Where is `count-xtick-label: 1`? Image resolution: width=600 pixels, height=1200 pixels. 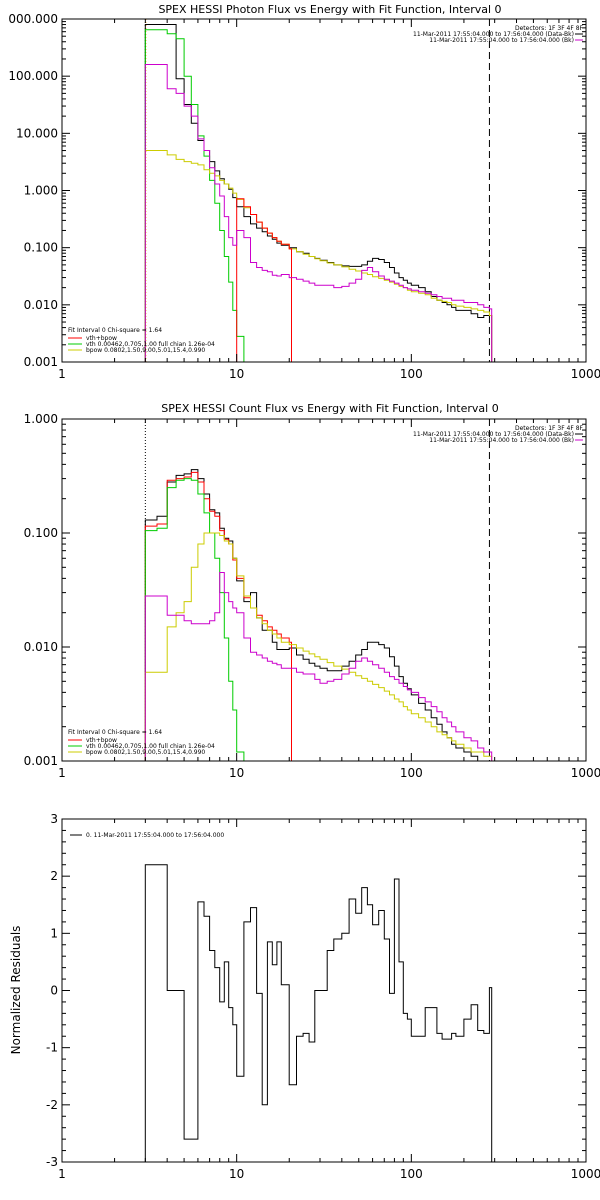
count-xtick-label: 1 is located at coordinates (62, 773).